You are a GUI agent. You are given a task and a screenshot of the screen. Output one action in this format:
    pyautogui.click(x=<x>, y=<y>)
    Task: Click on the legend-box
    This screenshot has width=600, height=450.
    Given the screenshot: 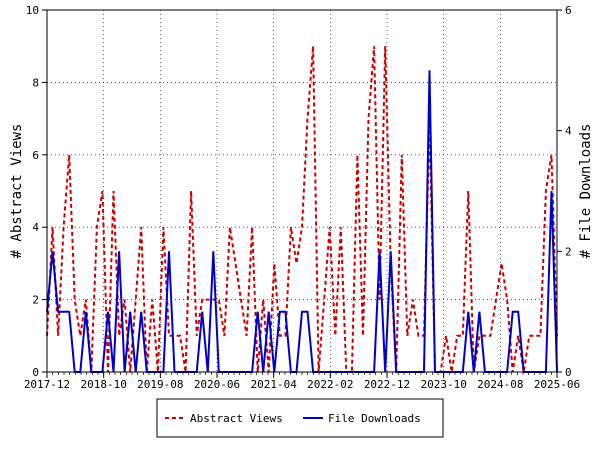 What is the action you would take?
    pyautogui.click(x=300, y=418)
    